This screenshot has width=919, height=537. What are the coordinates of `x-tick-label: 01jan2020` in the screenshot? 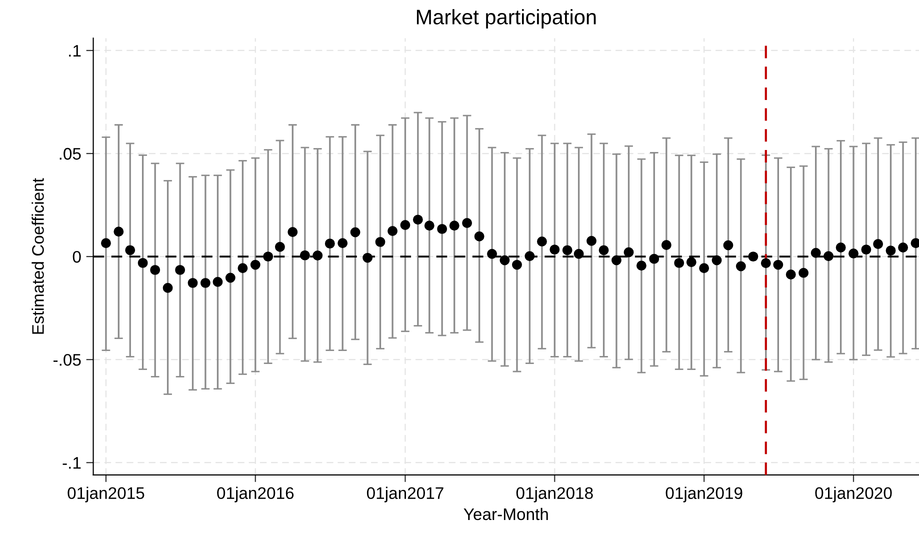 It's located at (853, 494).